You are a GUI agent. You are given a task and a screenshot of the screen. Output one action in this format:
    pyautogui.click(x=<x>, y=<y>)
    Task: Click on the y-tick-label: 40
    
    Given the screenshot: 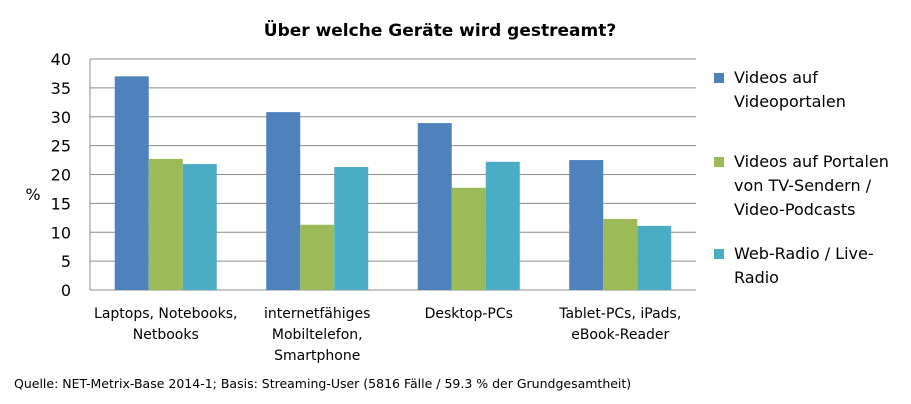 What is the action you would take?
    pyautogui.click(x=61, y=59)
    